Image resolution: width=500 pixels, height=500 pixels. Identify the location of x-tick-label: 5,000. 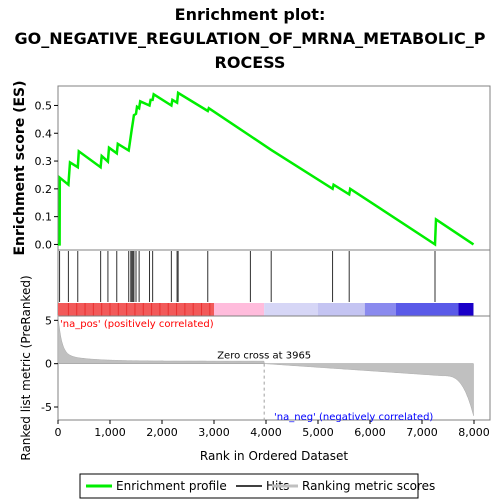
(318, 432).